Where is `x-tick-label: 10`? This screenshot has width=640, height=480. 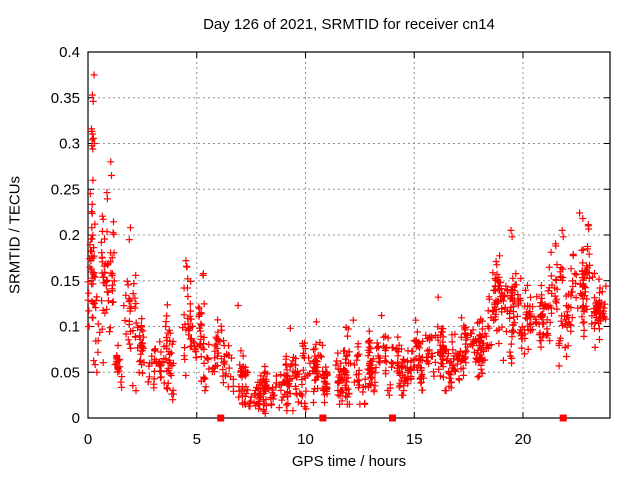
x-tick-label: 10 is located at coordinates (305, 439).